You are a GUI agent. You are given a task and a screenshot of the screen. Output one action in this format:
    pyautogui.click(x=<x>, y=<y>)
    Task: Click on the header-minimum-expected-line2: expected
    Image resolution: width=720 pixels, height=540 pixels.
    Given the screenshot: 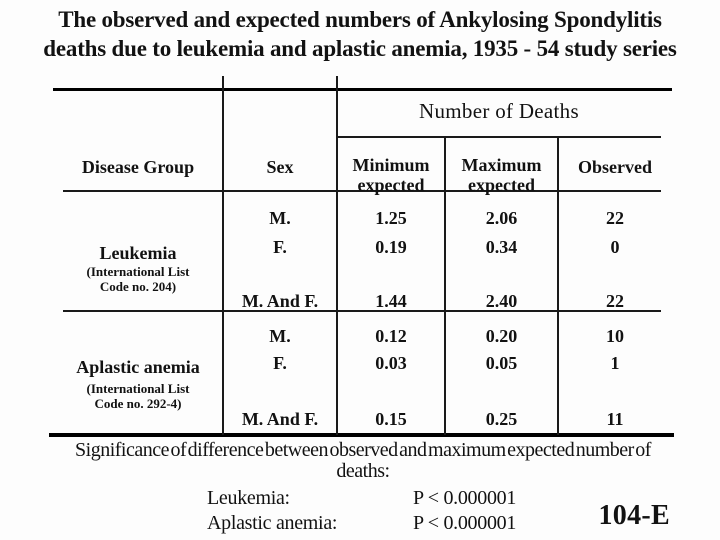 What is the action you would take?
    pyautogui.click(x=391, y=185)
    